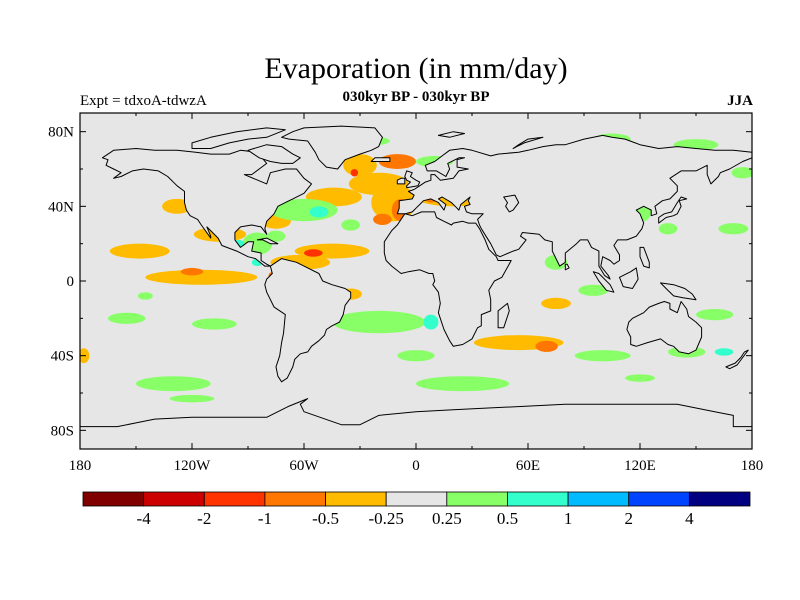 The width and height of the screenshot is (800, 600). Describe the element at coordinates (61, 133) in the screenshot. I see `lat-tick-label: 80N` at that location.